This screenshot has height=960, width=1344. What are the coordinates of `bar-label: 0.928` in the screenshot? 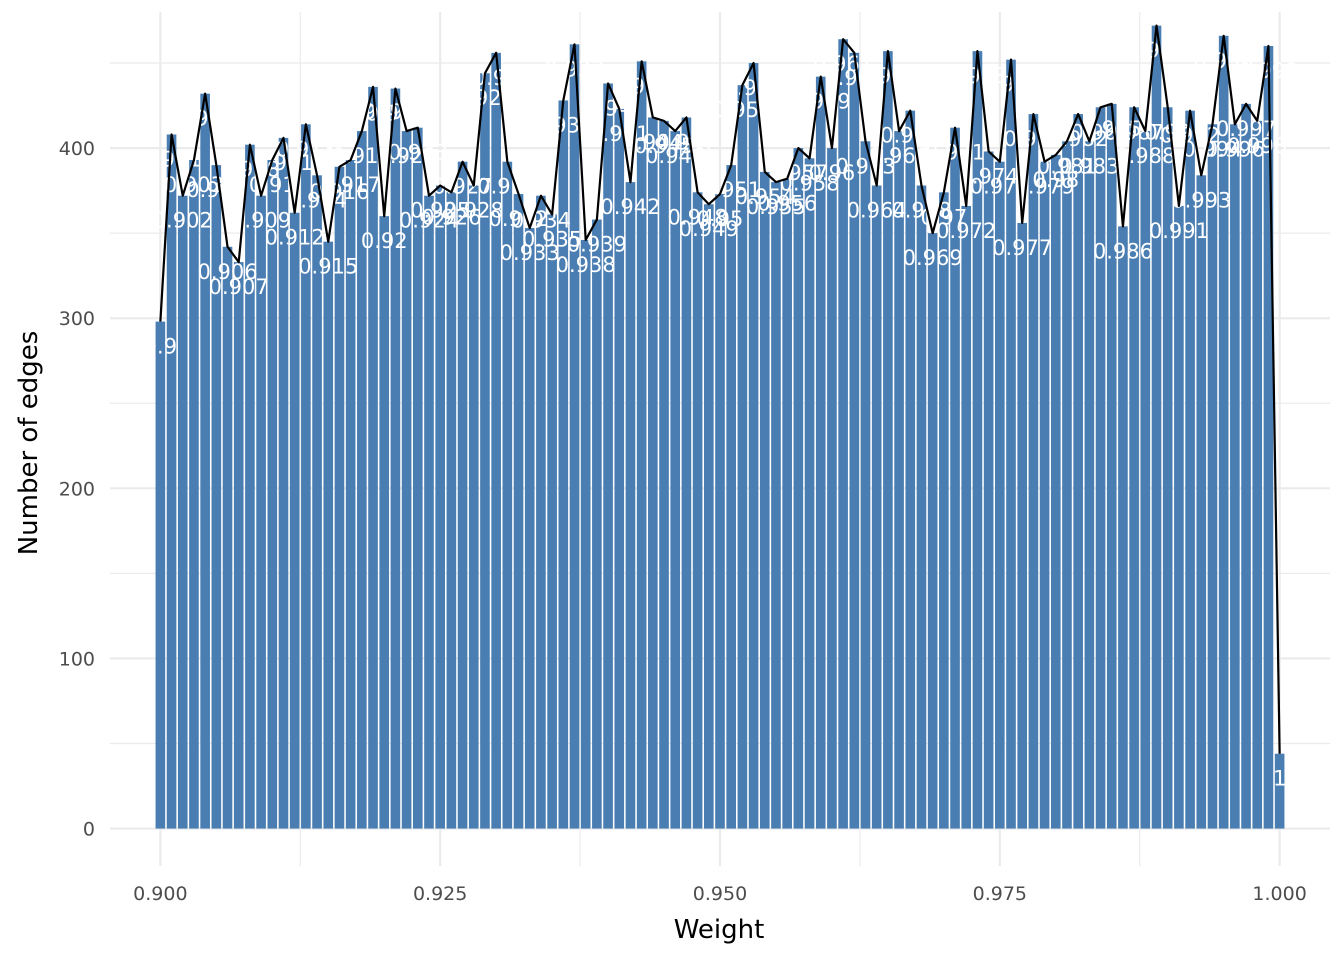 It's located at (474, 211).